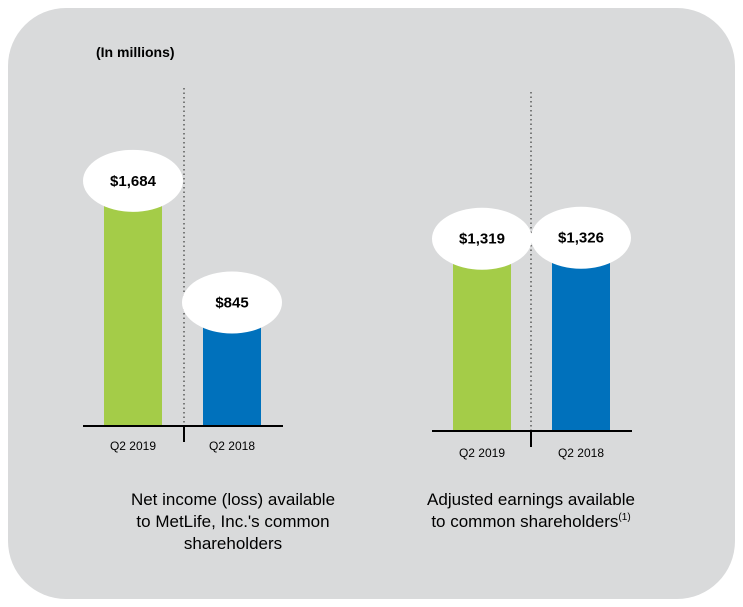 Image resolution: width=743 pixels, height=607 pixels. I want to click on value-bubble-net-income-q2-2019, so click(133, 180).